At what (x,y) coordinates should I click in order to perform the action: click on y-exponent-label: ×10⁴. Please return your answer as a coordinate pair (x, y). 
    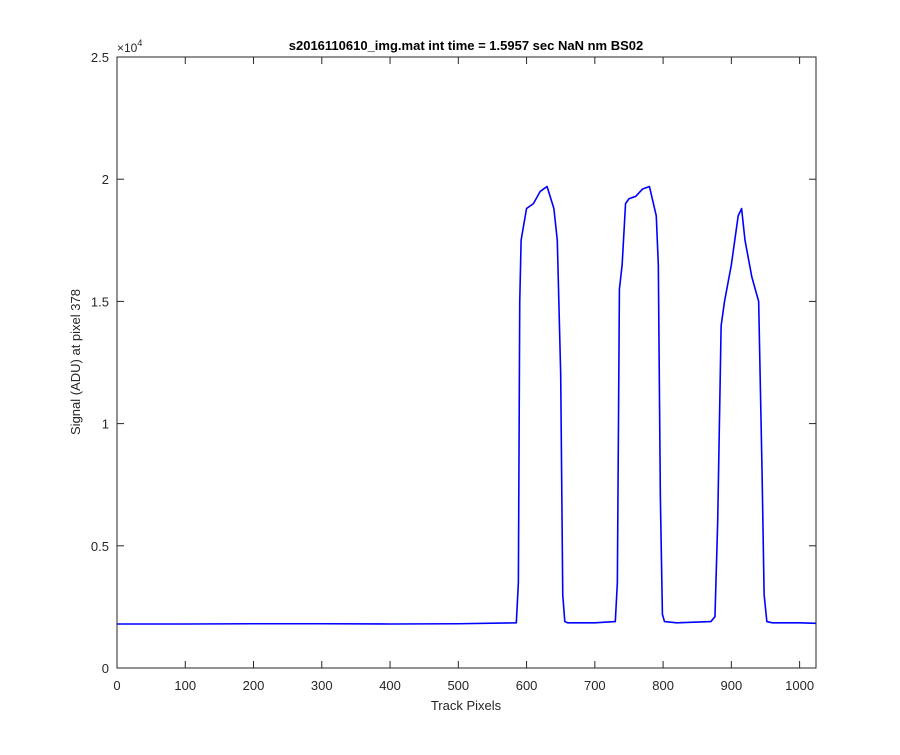
    Looking at the image, I should click on (129, 46).